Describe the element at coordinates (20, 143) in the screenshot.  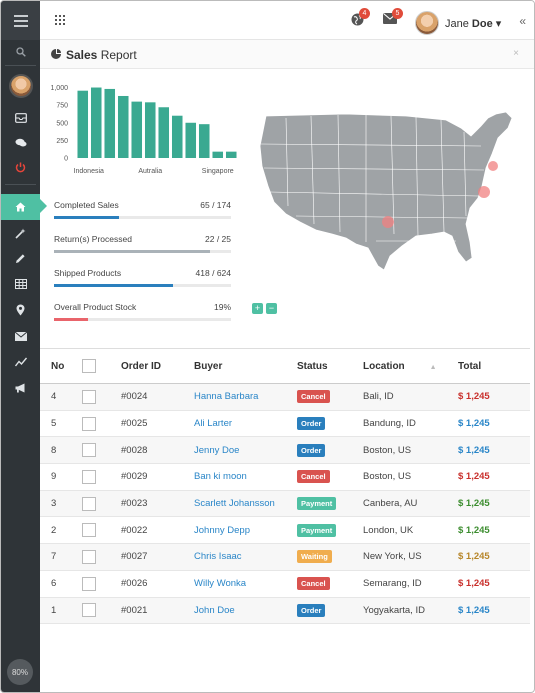
I see `sidebar-chat` at that location.